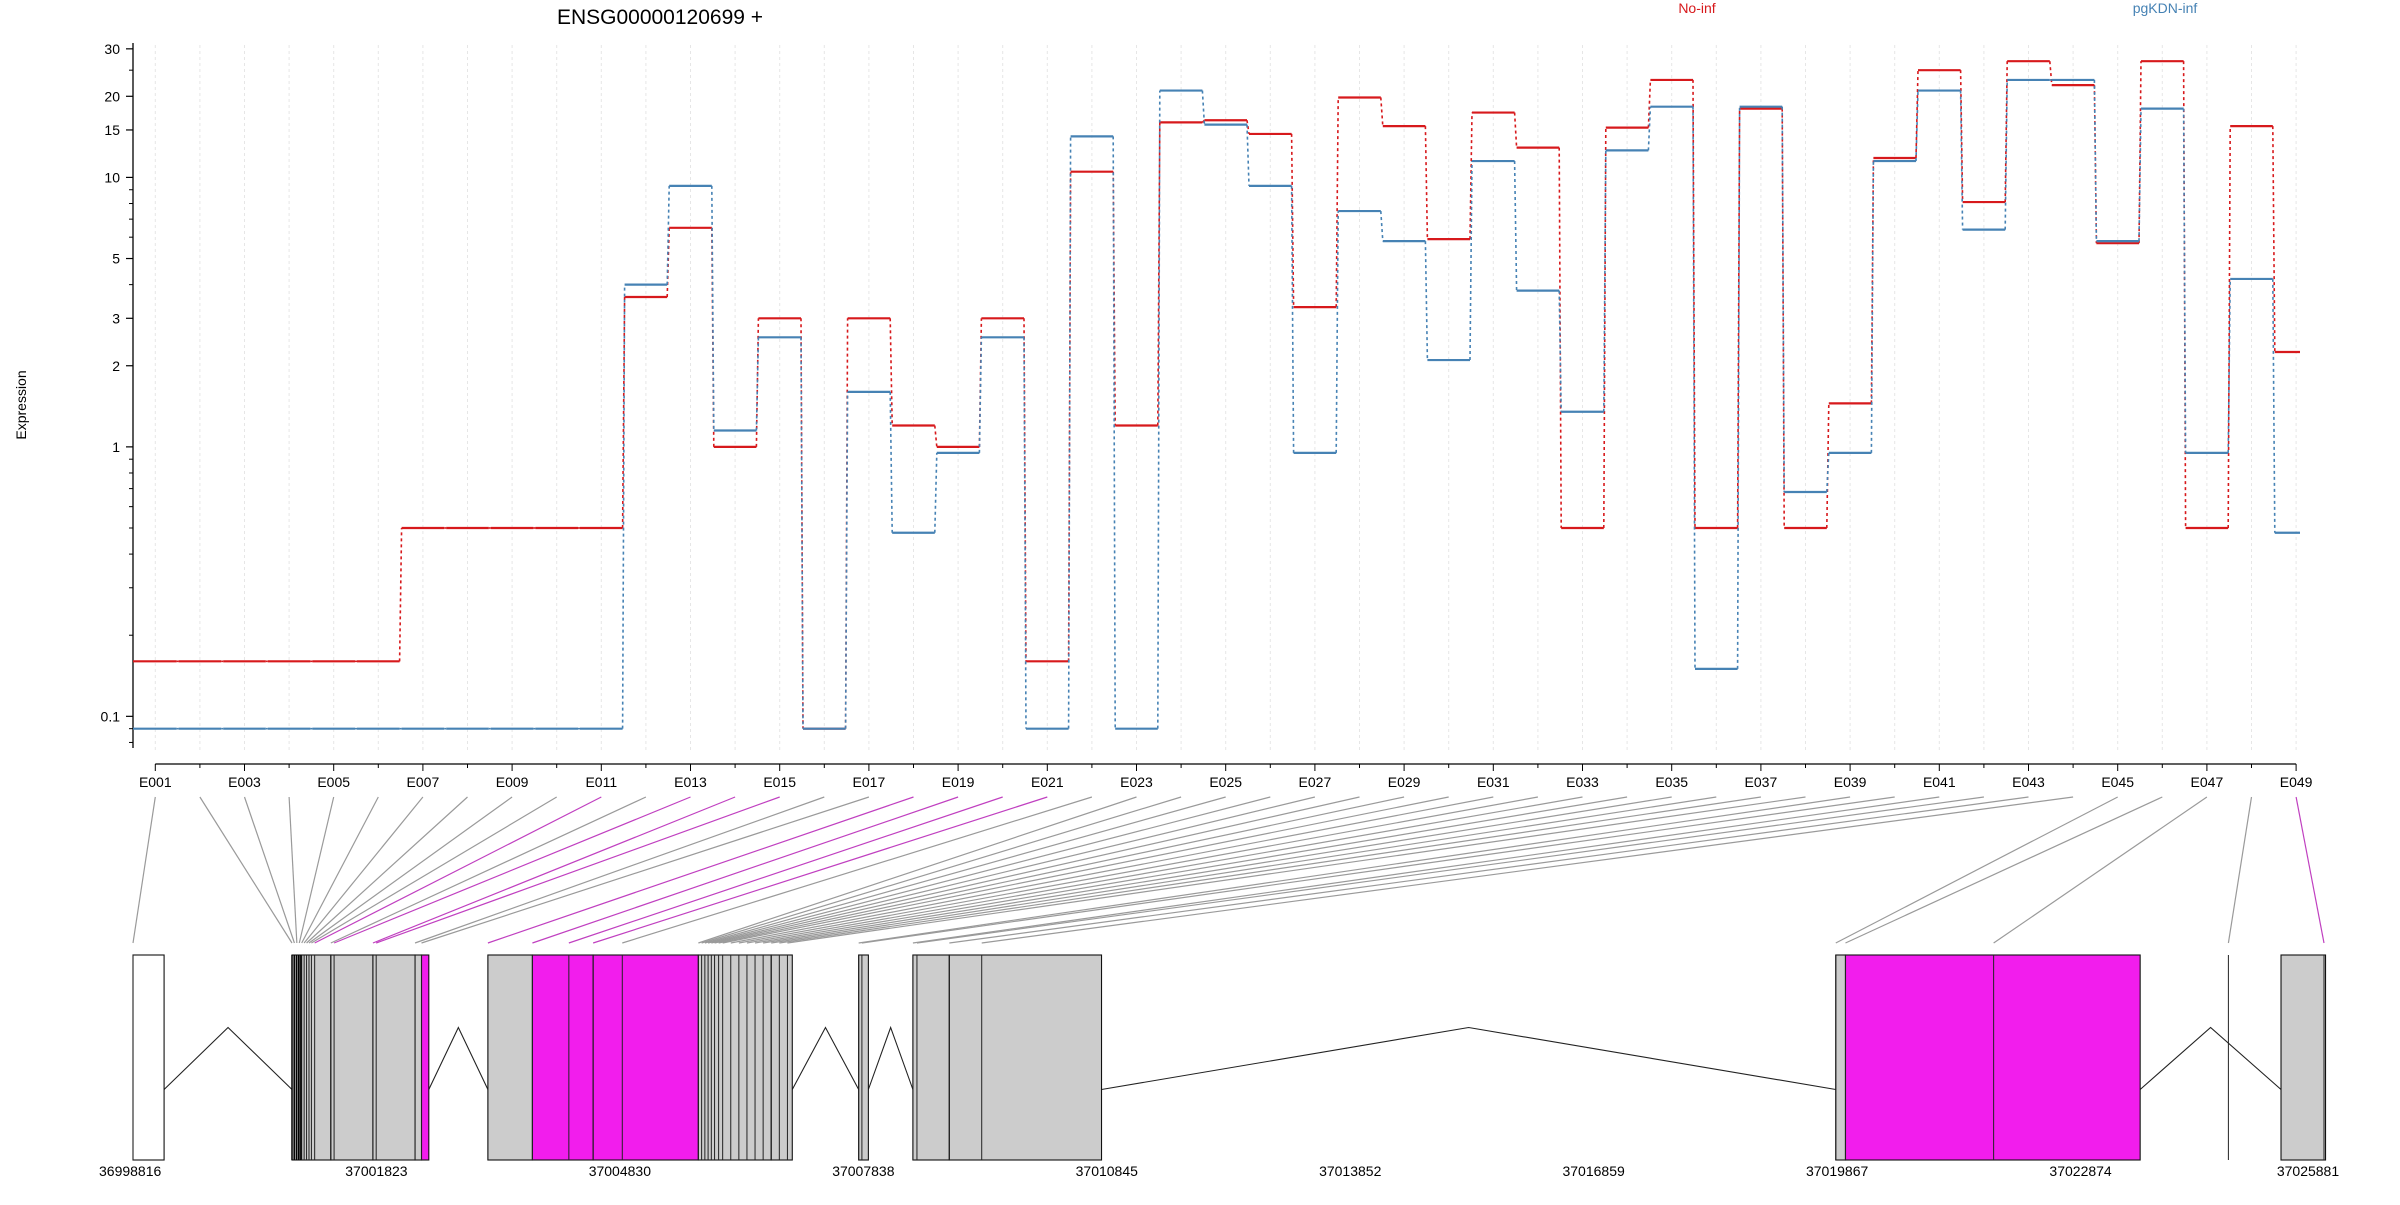  Describe the element at coordinates (376, 1171) in the screenshot. I see `genomic-coordinate-label: 37001823` at that location.